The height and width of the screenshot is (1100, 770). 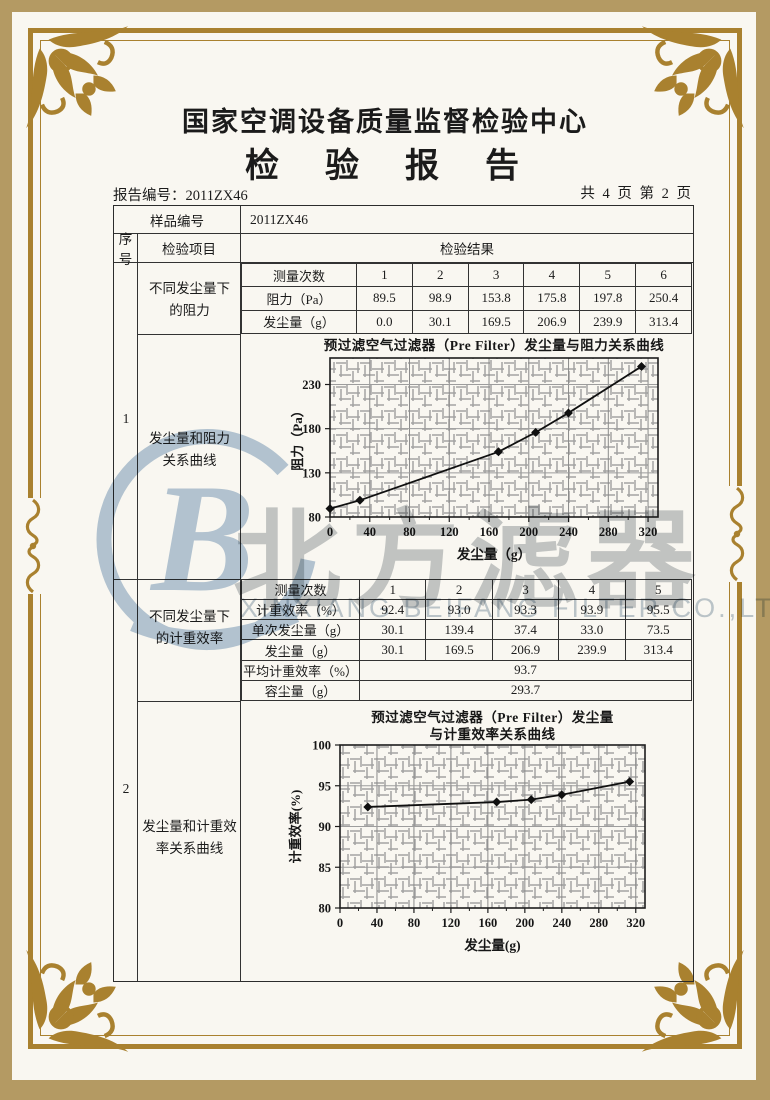 I want to click on table-cell: 92.4, so click(x=393, y=610).